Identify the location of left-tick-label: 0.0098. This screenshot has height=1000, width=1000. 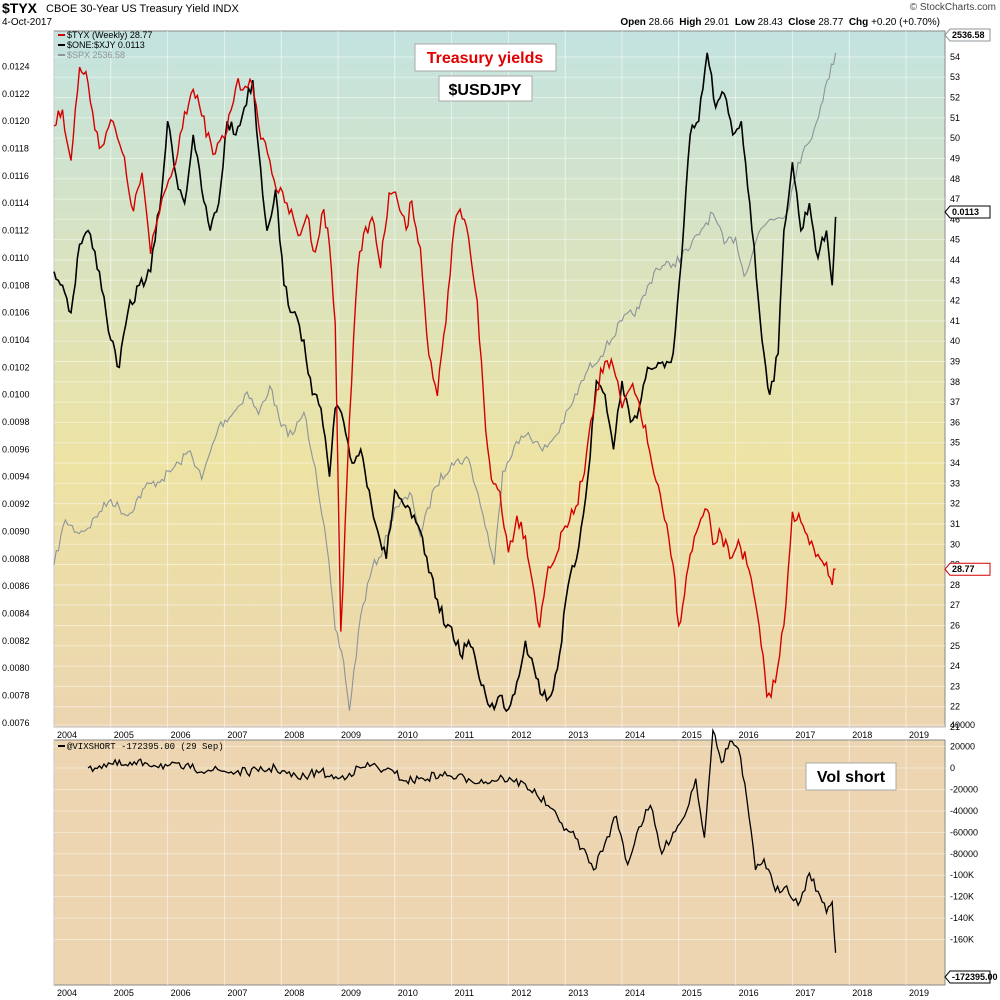
(16, 422).